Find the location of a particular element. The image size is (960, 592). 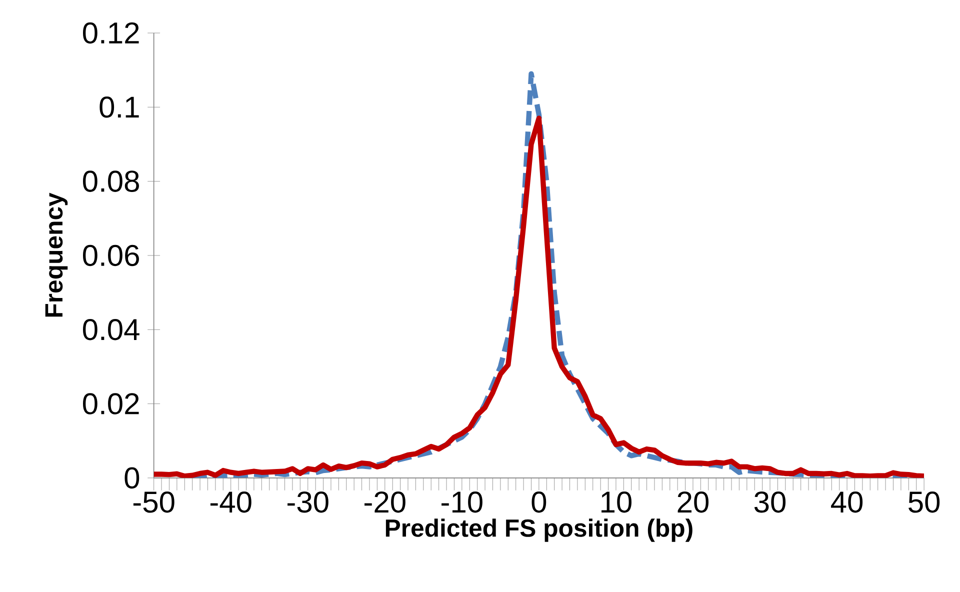

y-tick-label: 0.04 is located at coordinates (111, 329).